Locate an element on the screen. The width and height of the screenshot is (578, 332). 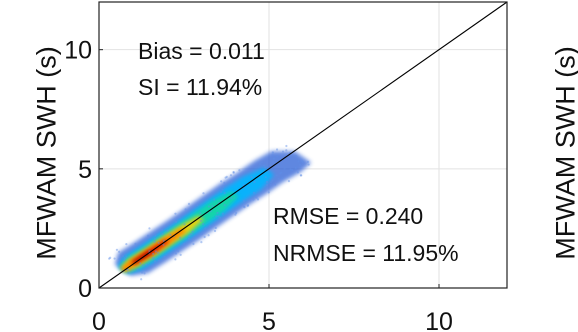
si-annotation: SI = 11.94% is located at coordinates (200, 87).